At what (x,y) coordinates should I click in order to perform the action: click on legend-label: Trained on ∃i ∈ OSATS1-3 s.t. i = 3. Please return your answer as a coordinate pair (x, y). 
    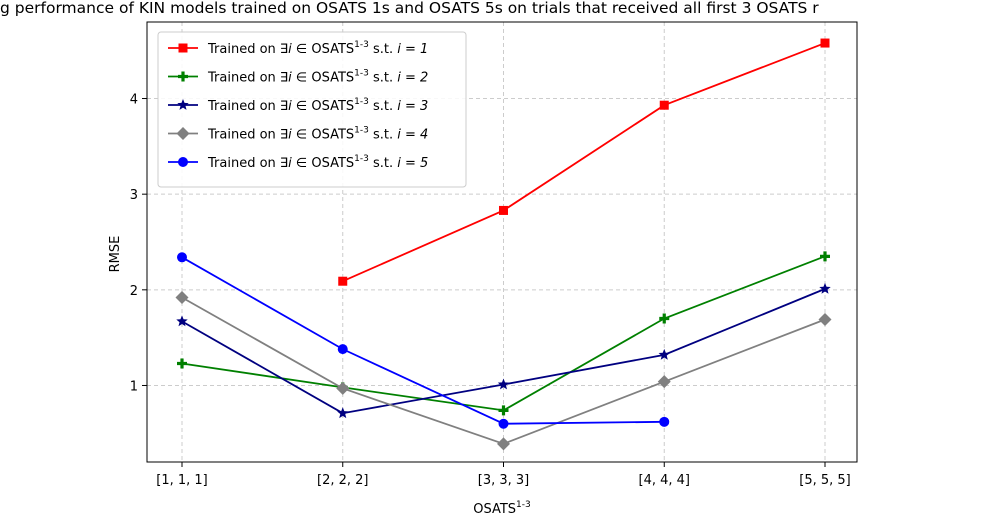
    Looking at the image, I should click on (317, 105).